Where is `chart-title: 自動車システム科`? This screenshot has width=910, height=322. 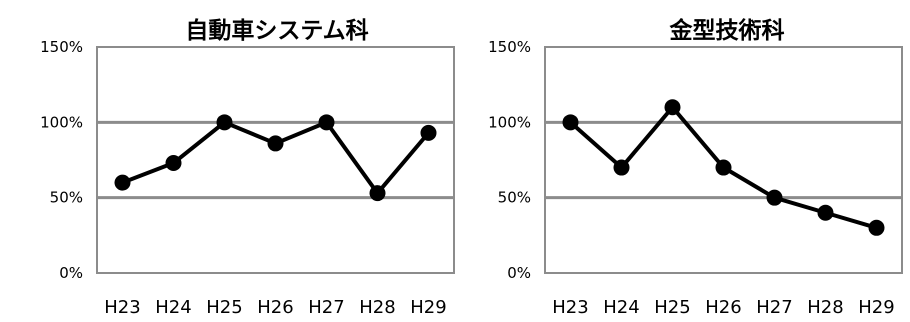 chart-title: 自動車システム科 is located at coordinates (276, 30).